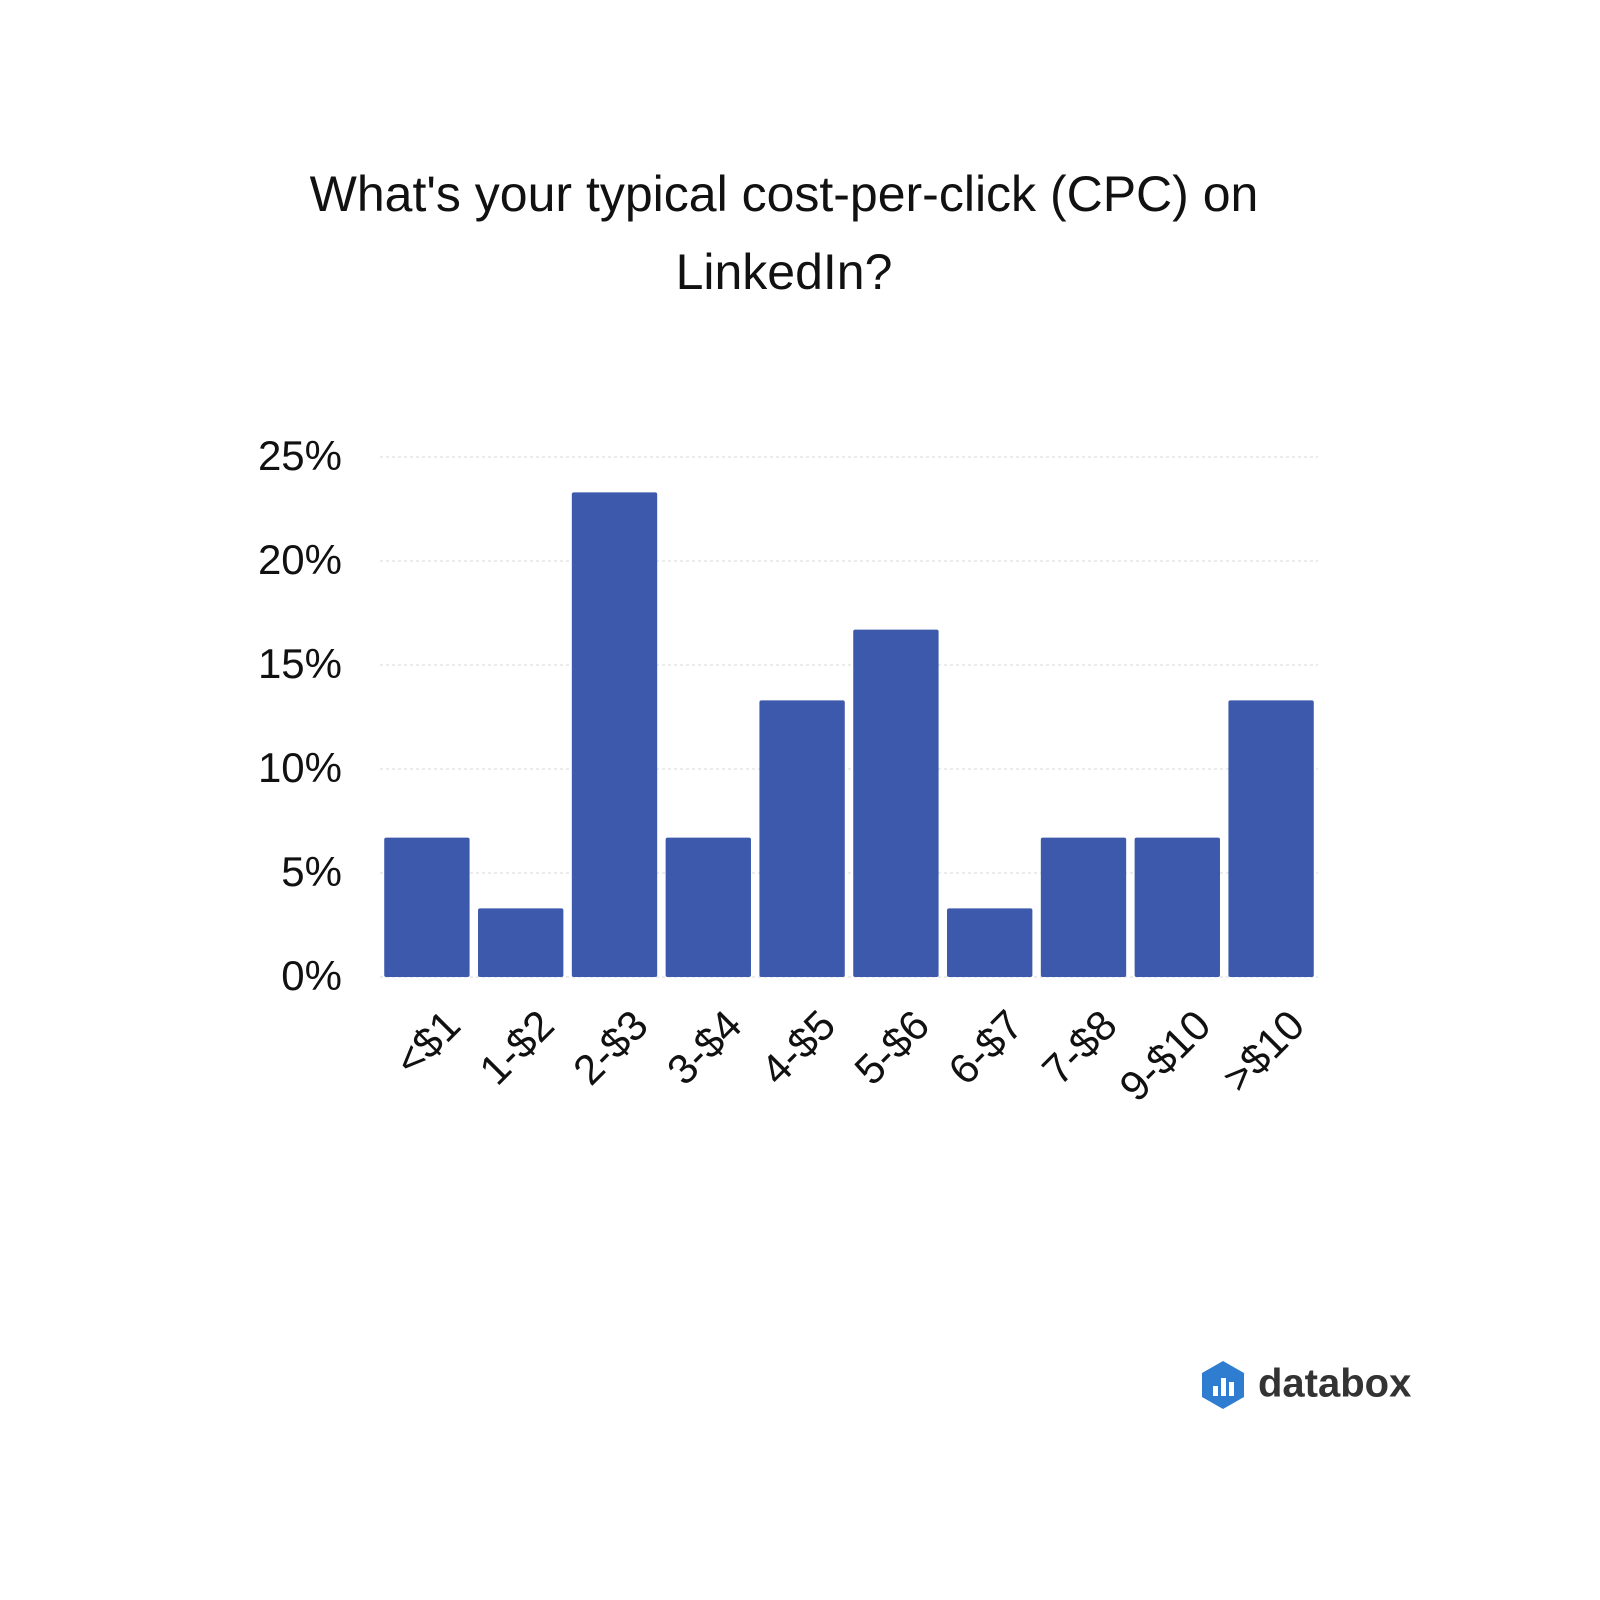 Image resolution: width=1600 pixels, height=1600 pixels. What do you see at coordinates (516, 1047) in the screenshot?
I see `x-tick-label: 1-$2` at bounding box center [516, 1047].